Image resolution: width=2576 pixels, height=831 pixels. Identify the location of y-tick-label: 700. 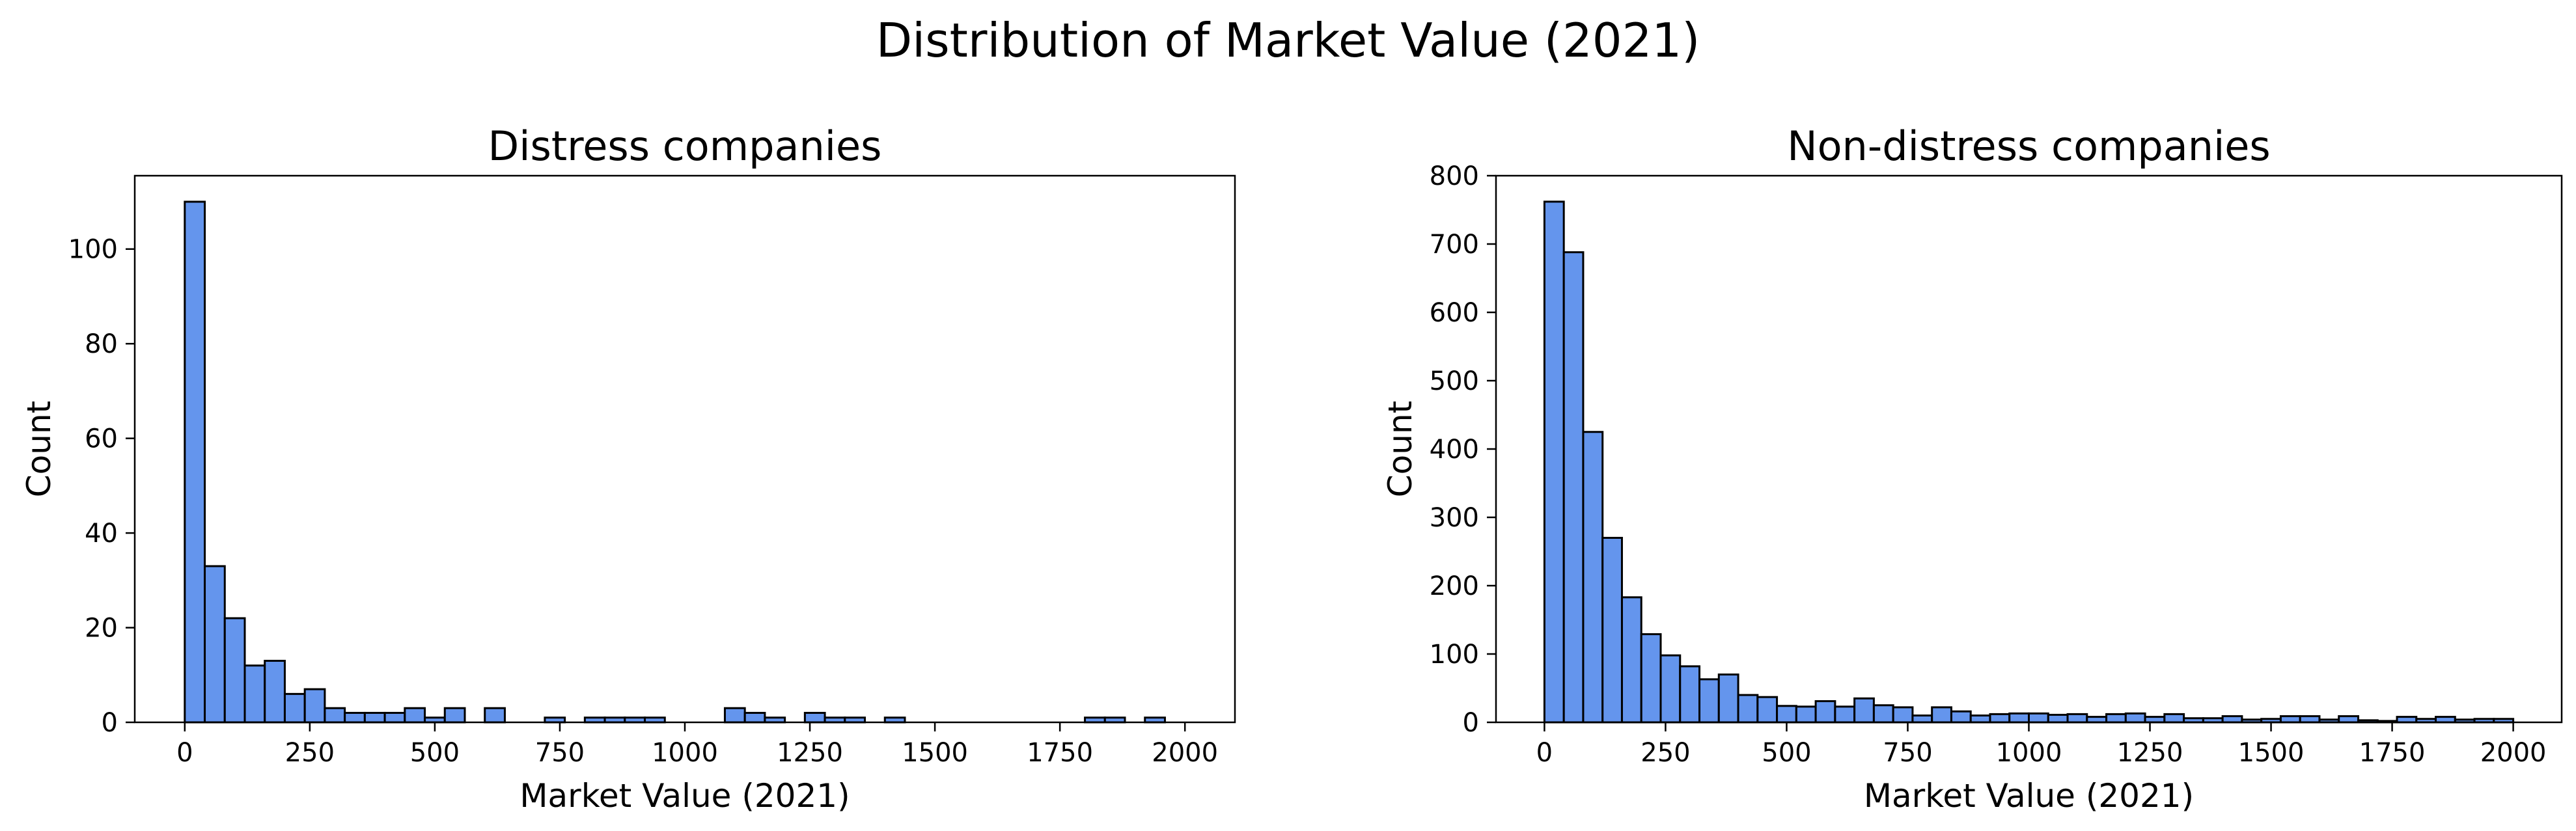
(1454, 245).